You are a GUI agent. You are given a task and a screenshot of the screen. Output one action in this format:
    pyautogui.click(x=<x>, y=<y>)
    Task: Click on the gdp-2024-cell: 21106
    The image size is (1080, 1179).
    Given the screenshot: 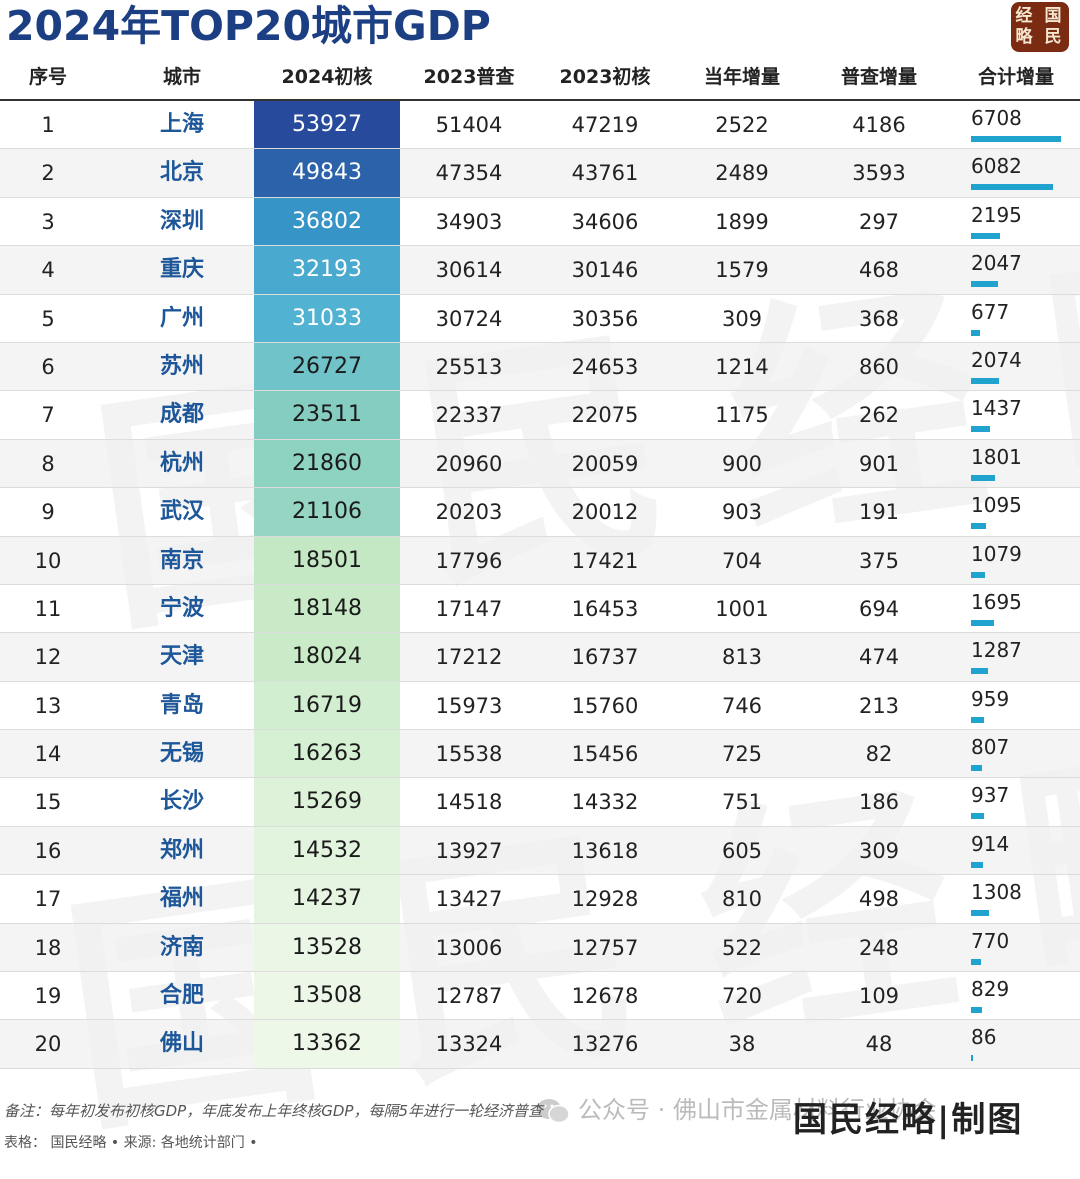 What is the action you would take?
    pyautogui.click(x=327, y=512)
    